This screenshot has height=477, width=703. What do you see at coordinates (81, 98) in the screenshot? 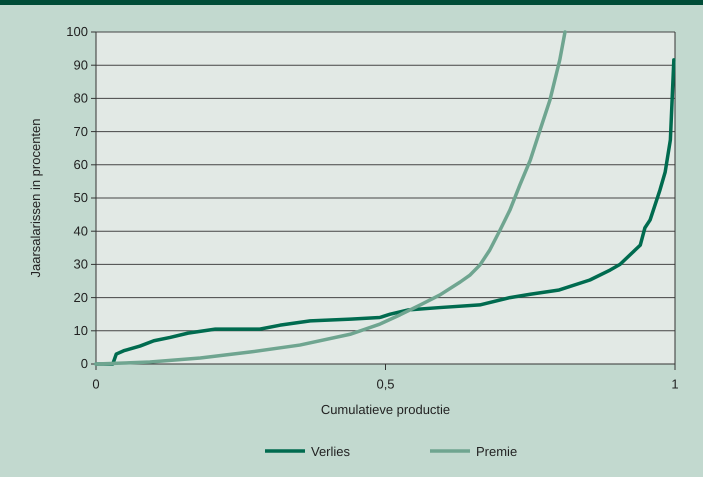
I see `y-tick-label: 80` at bounding box center [81, 98].